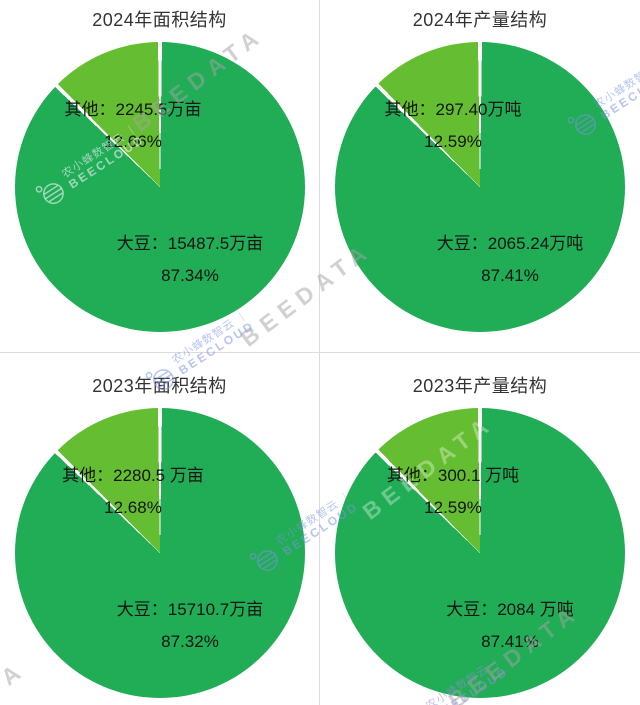 This screenshot has width=640, height=705. I want to click on slice-label-other: 其他：300.1 万吨 12.59%, so click(453, 492).